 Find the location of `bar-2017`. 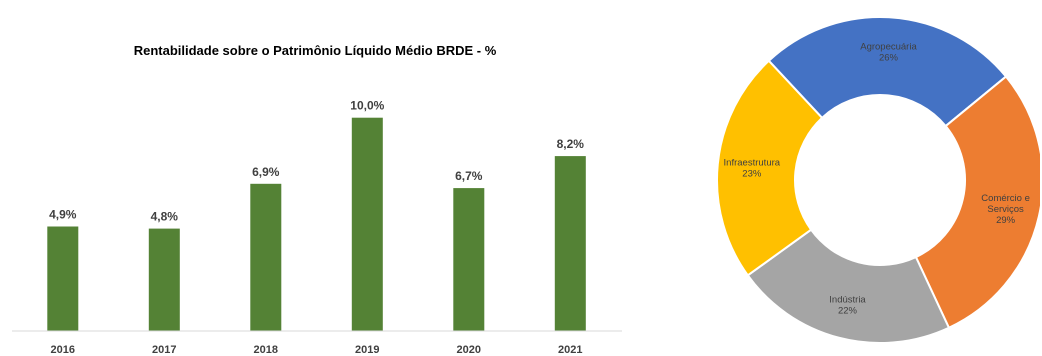

bar-2017 is located at coordinates (164, 279).